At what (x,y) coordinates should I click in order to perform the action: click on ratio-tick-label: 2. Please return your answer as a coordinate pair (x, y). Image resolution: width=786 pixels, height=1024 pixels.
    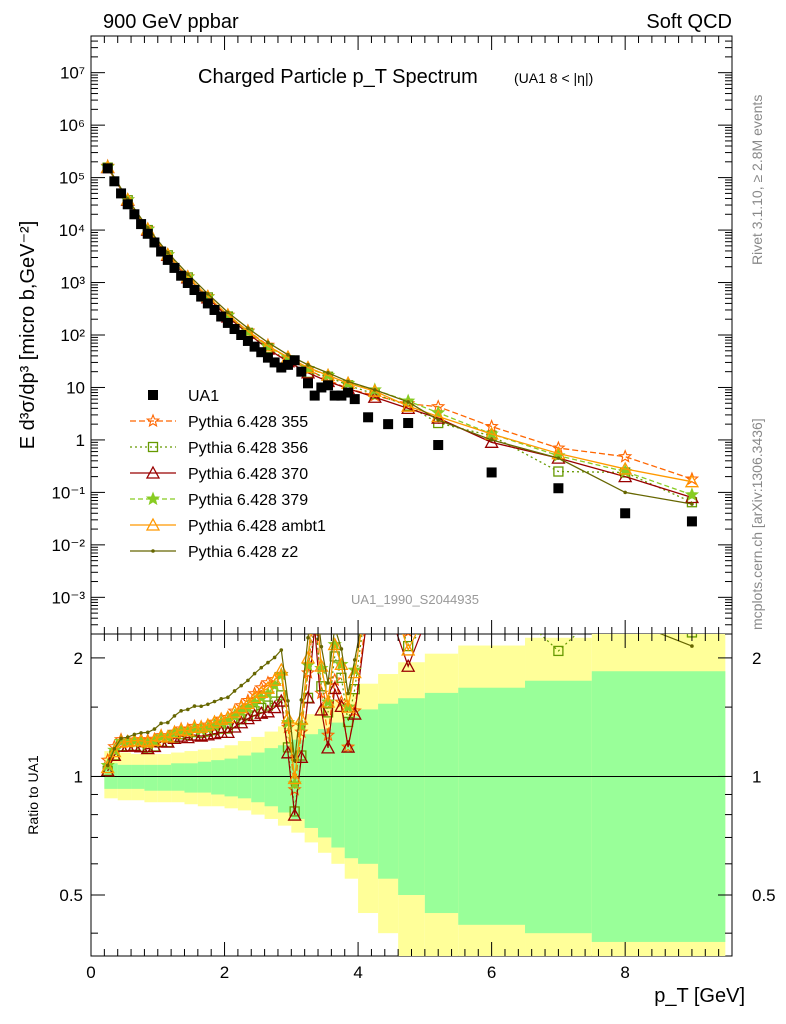
    Looking at the image, I should click on (78, 658).